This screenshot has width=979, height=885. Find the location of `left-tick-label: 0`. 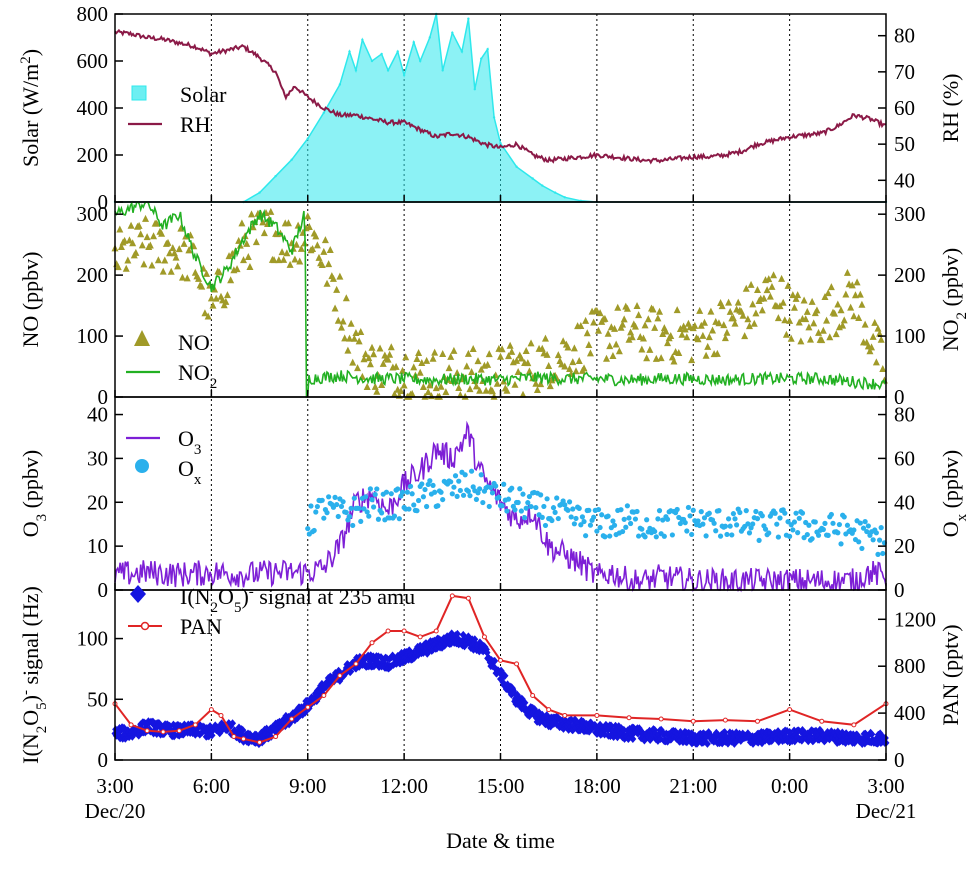

left-tick-label: 0 is located at coordinates (103, 397).